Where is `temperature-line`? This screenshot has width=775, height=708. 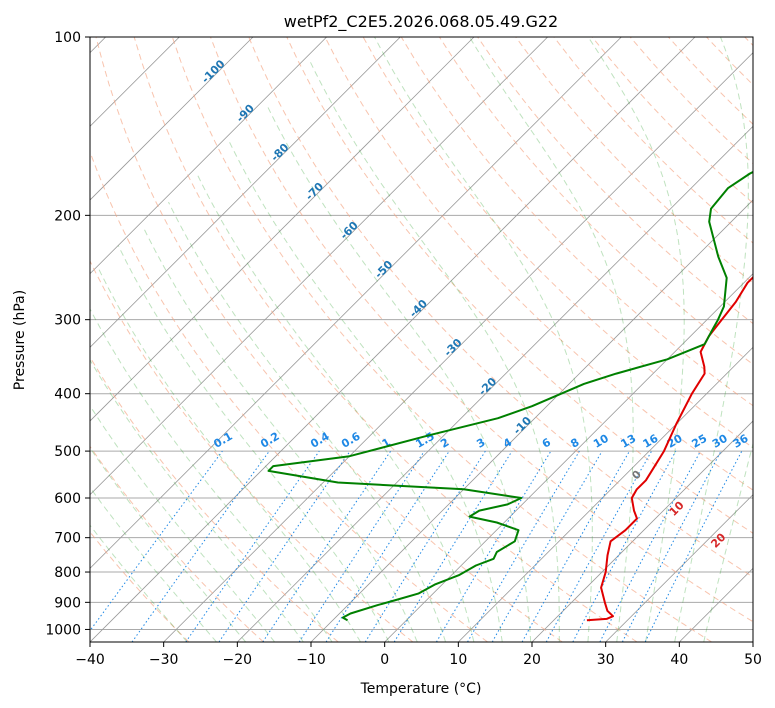
temperature-line is located at coordinates (669, 448).